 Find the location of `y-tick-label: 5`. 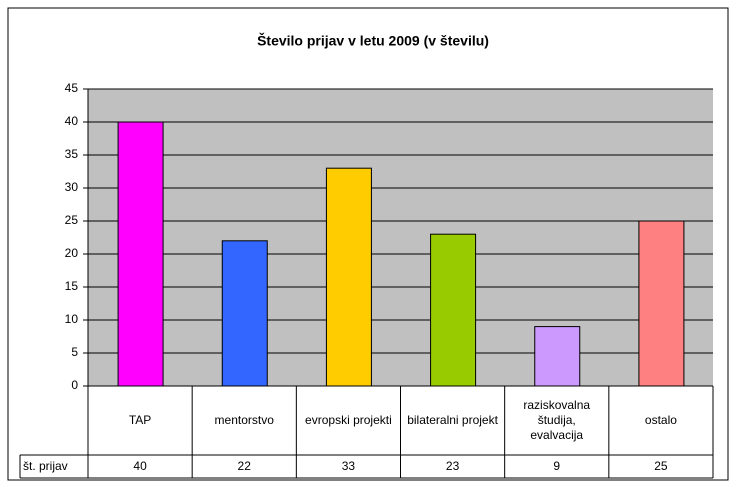

y-tick-label: 5 is located at coordinates (74, 352).